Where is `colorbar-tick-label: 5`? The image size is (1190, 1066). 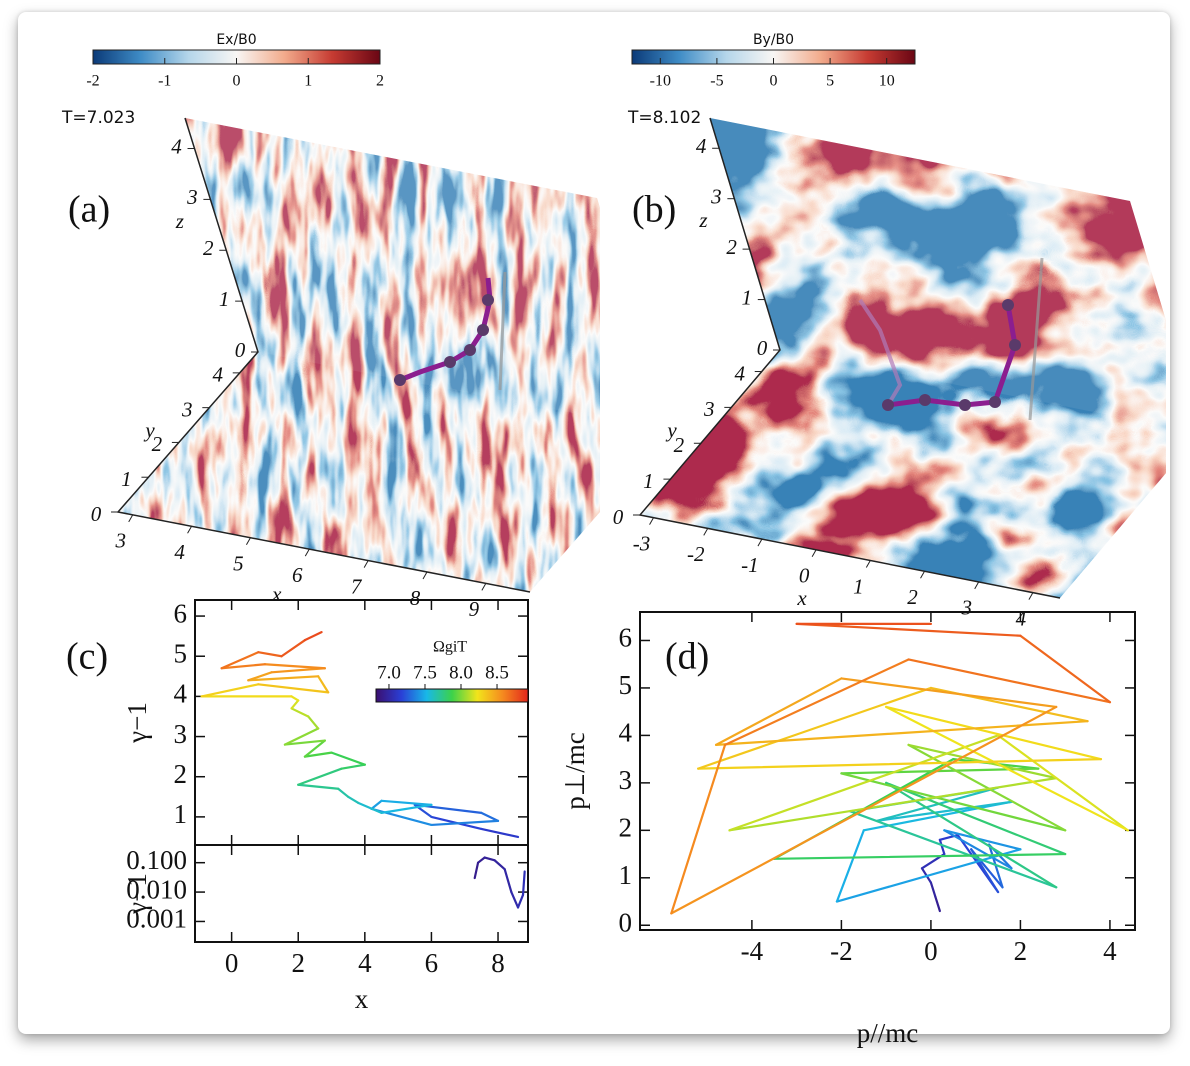 colorbar-tick-label: 5 is located at coordinates (830, 81).